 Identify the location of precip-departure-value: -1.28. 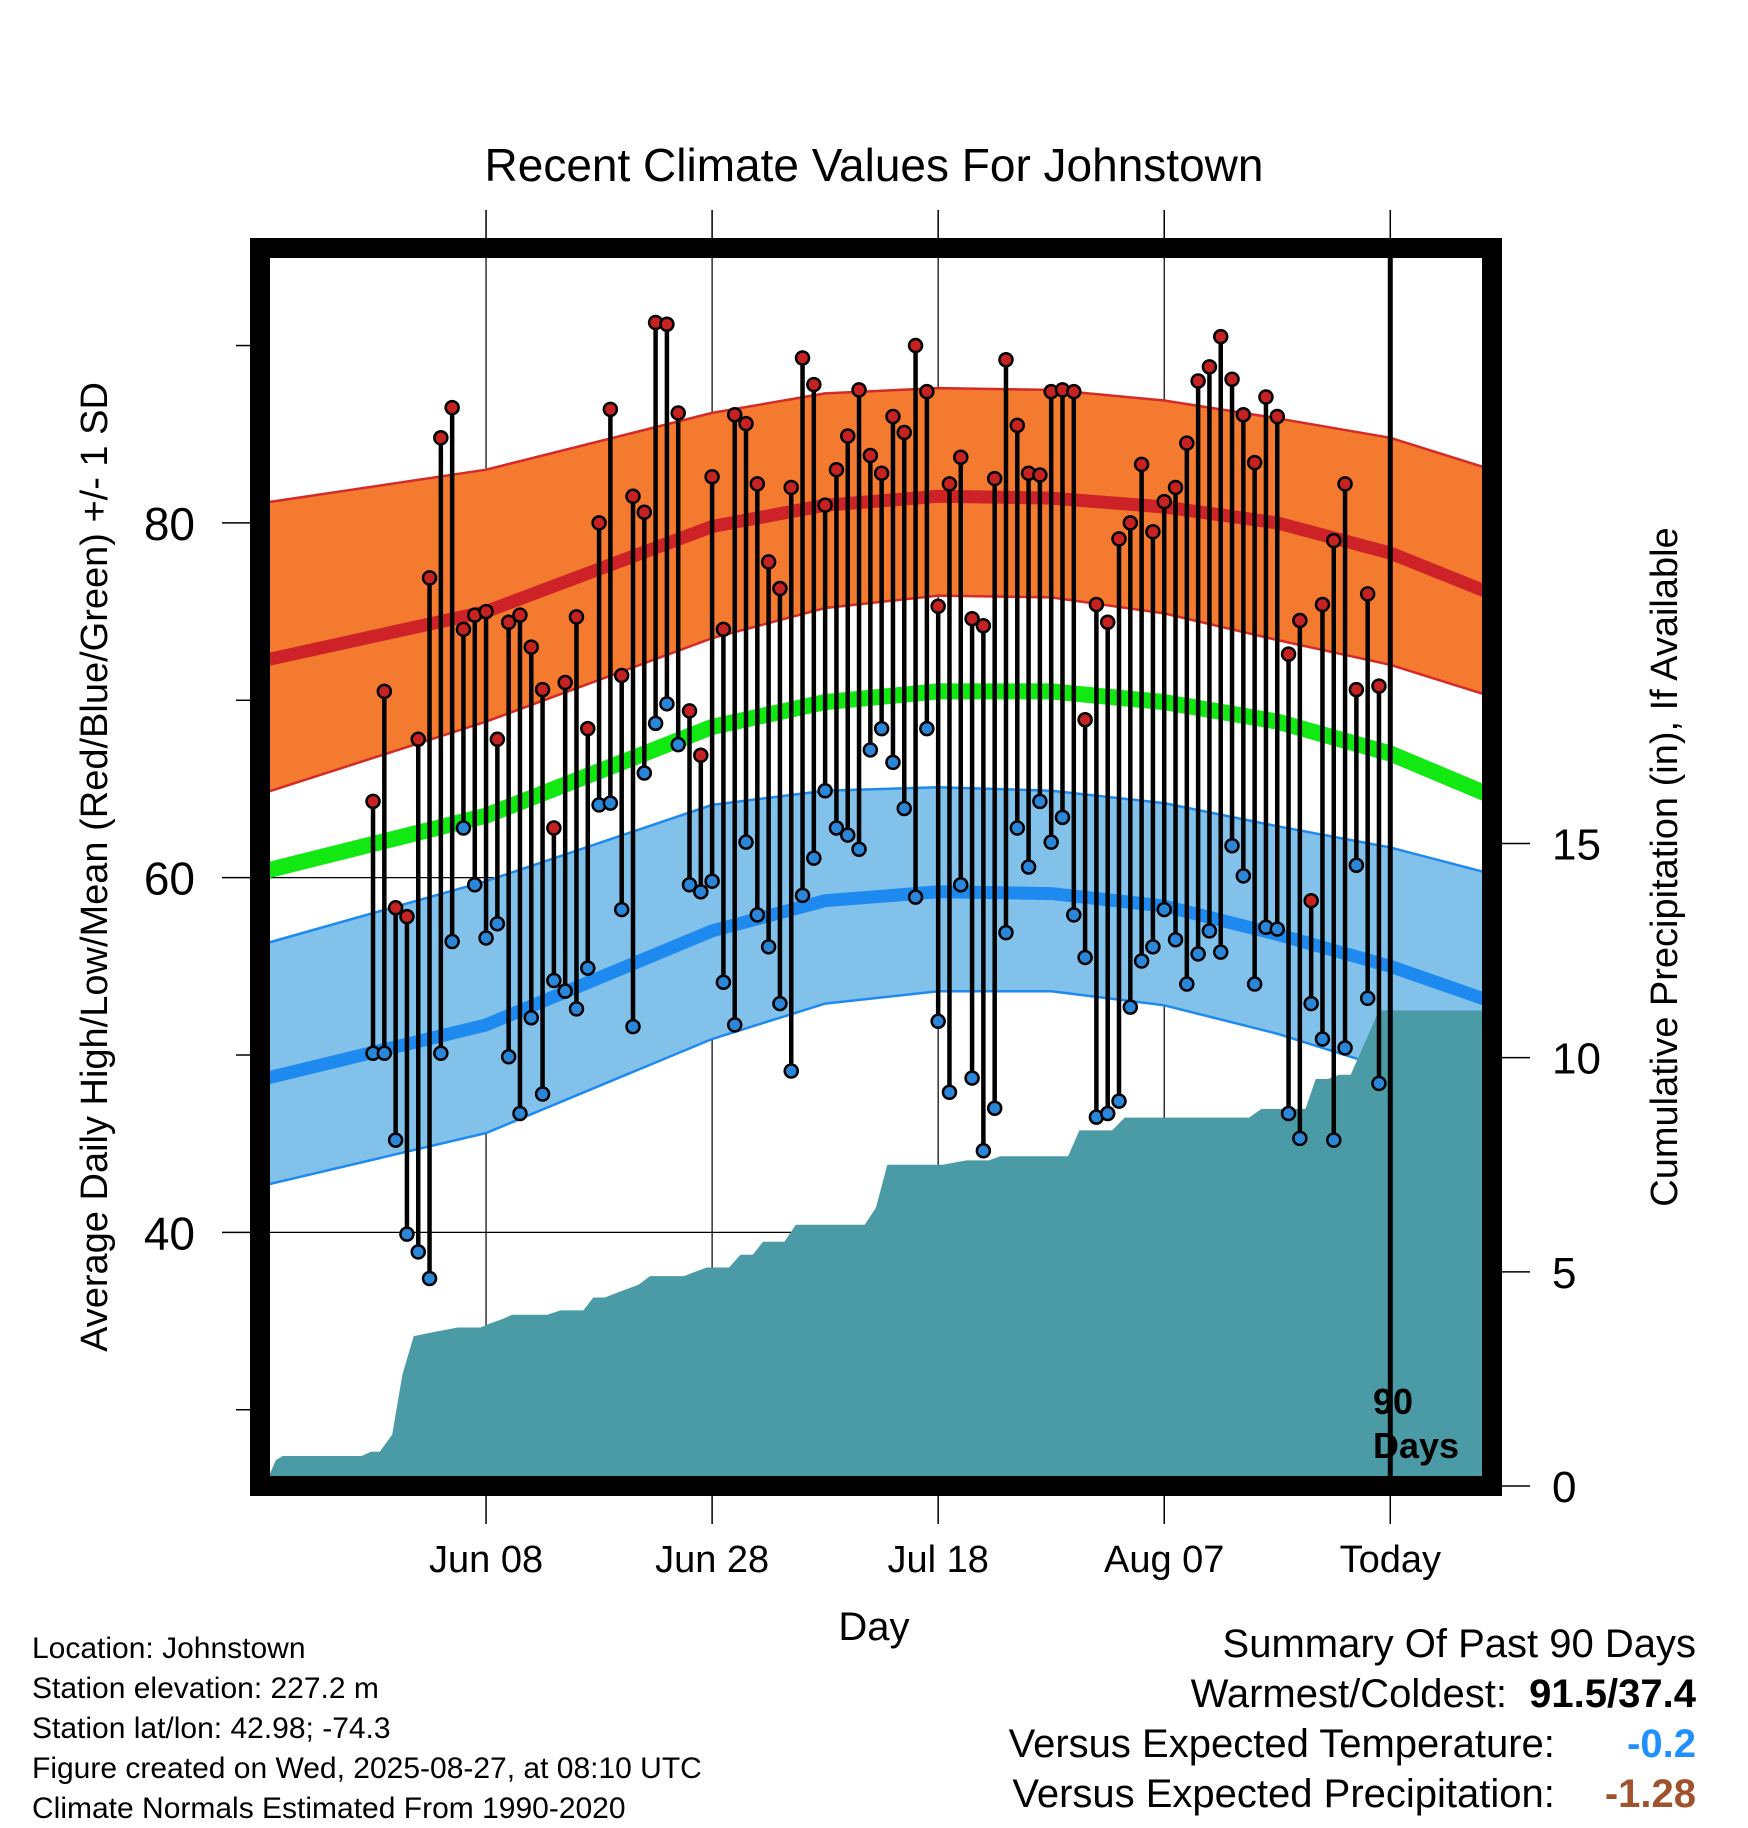
(1650, 1794).